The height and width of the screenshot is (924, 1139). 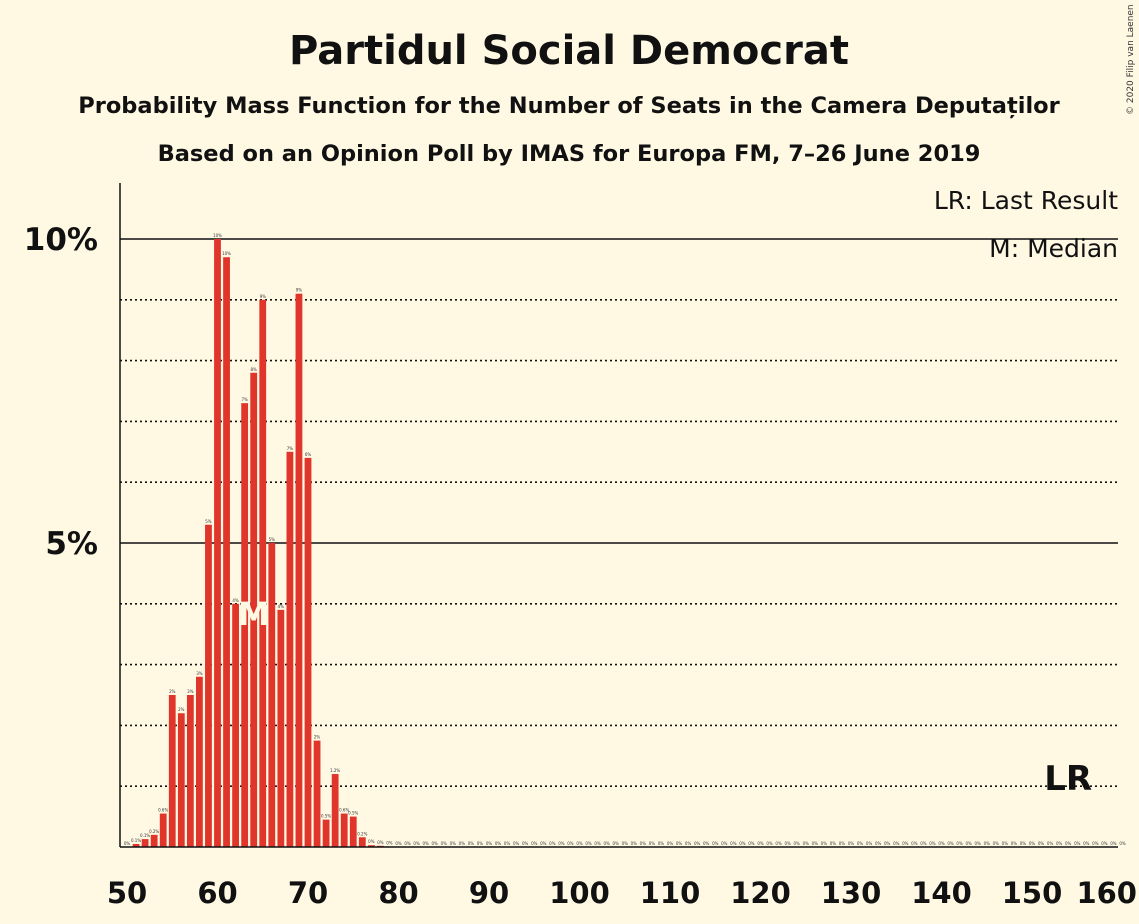 I want to click on median-marker: M, so click(x=254, y=614).